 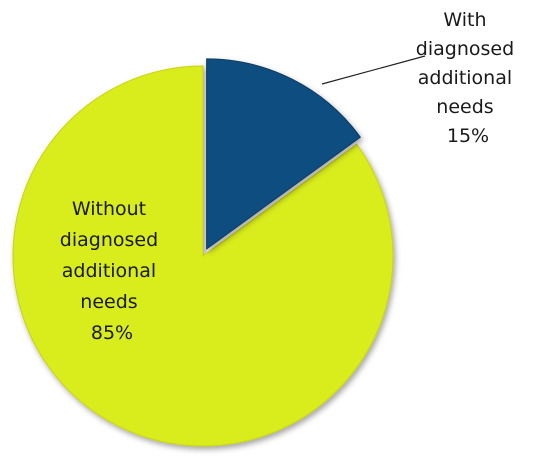 I want to click on leader-line, so click(x=373, y=70).